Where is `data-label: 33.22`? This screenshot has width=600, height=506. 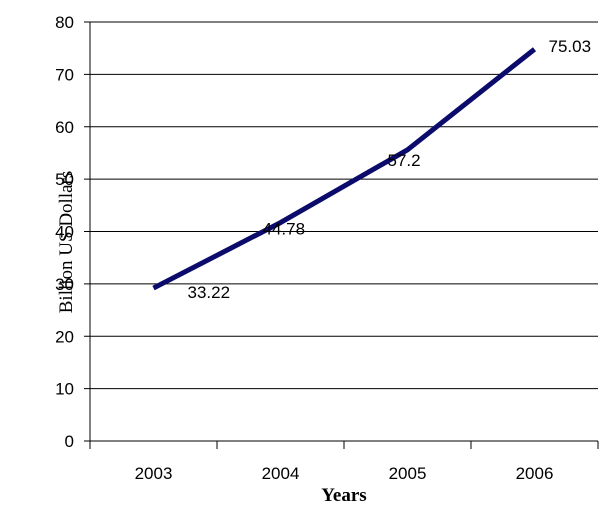
data-label: 33.22 is located at coordinates (209, 292).